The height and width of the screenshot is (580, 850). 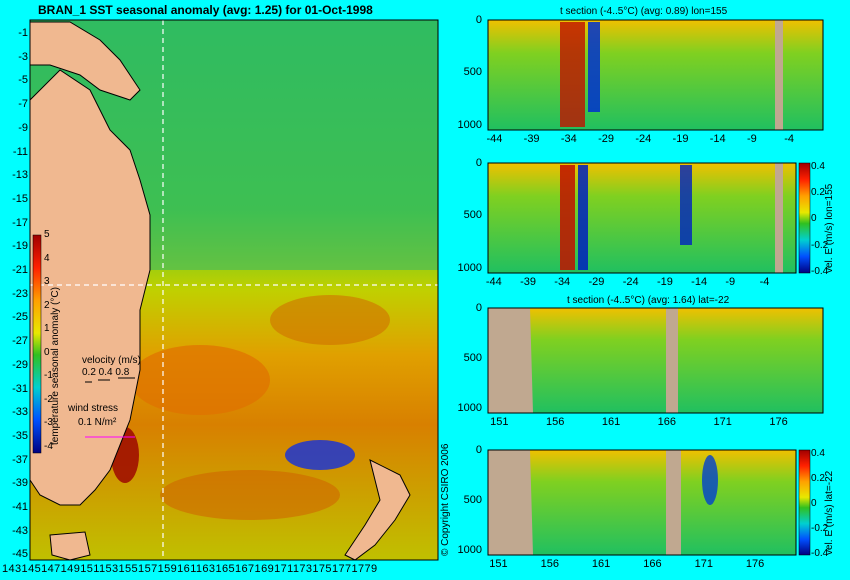 What do you see at coordinates (642, 218) in the screenshot?
I see `panel-2-field` at bounding box center [642, 218].